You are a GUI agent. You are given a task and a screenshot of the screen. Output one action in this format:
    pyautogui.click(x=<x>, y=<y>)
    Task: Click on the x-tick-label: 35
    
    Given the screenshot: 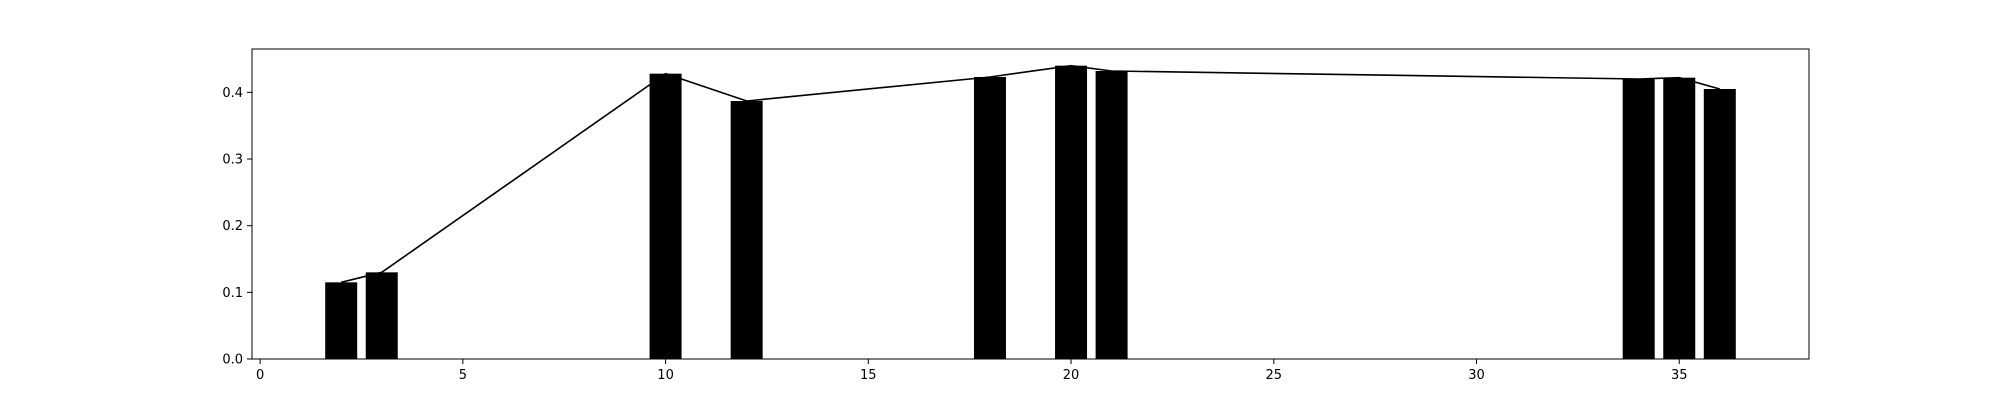 What is the action you would take?
    pyautogui.click(x=1679, y=375)
    